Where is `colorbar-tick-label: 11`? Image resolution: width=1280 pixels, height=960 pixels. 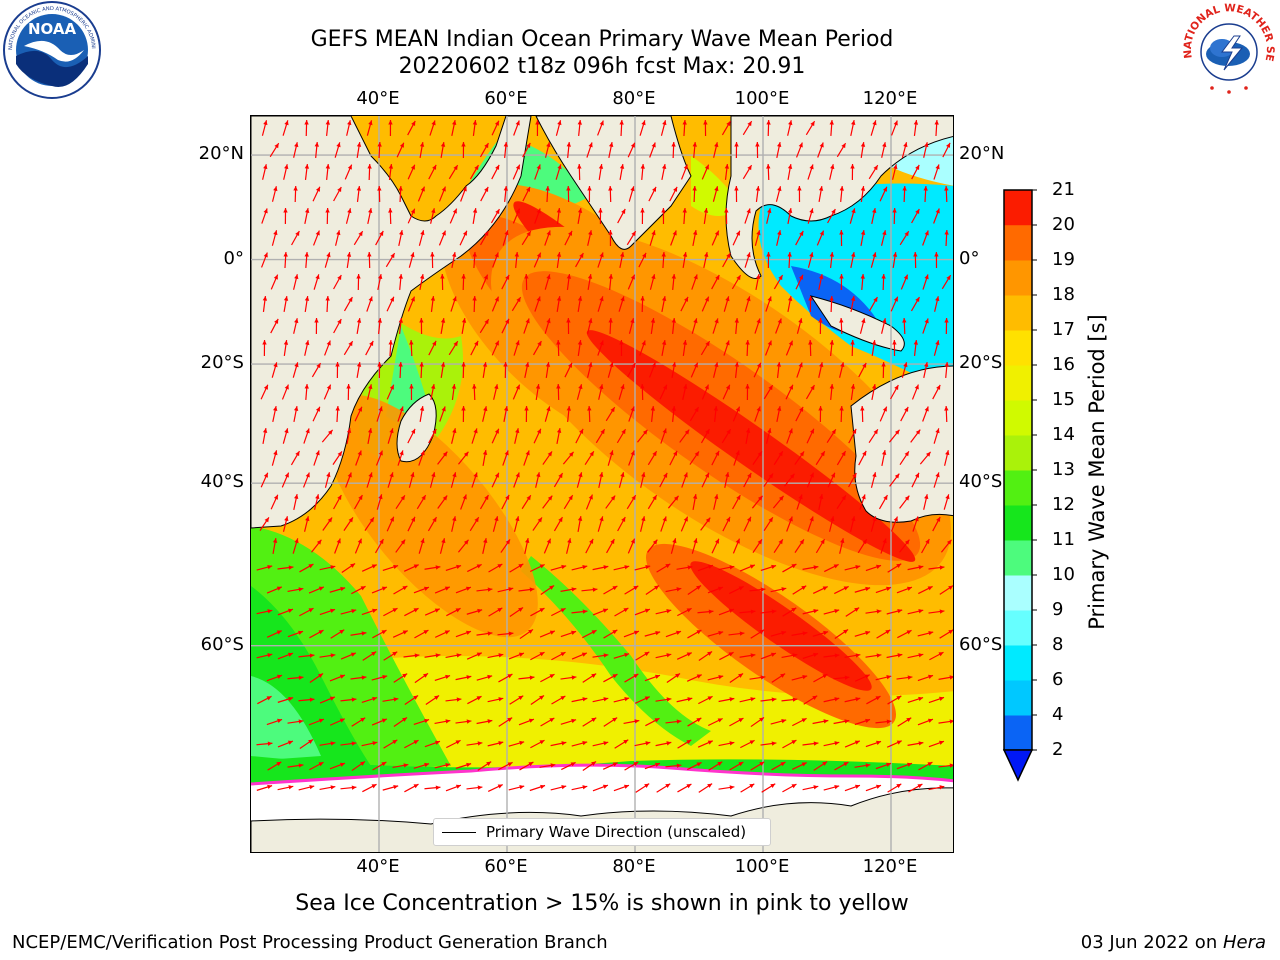 colorbar-tick-label: 11 is located at coordinates (1063, 539).